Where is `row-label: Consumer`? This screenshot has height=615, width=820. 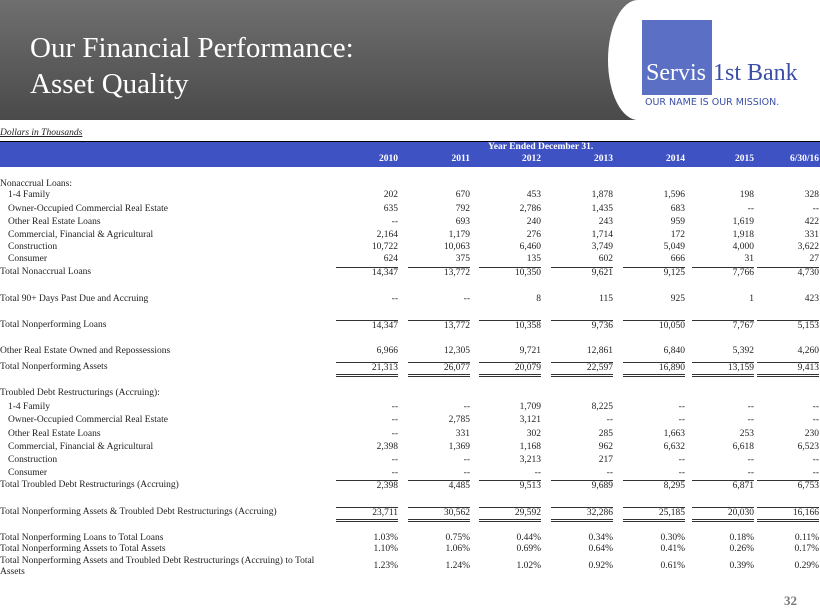
row-label: Consumer is located at coordinates (28, 259).